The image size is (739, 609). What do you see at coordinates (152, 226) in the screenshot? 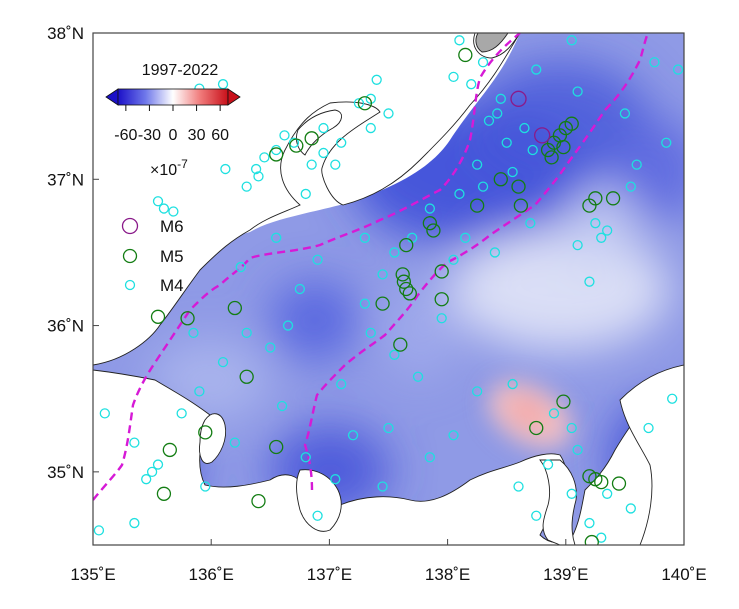
I see `legend-item-m6: M6` at bounding box center [152, 226].